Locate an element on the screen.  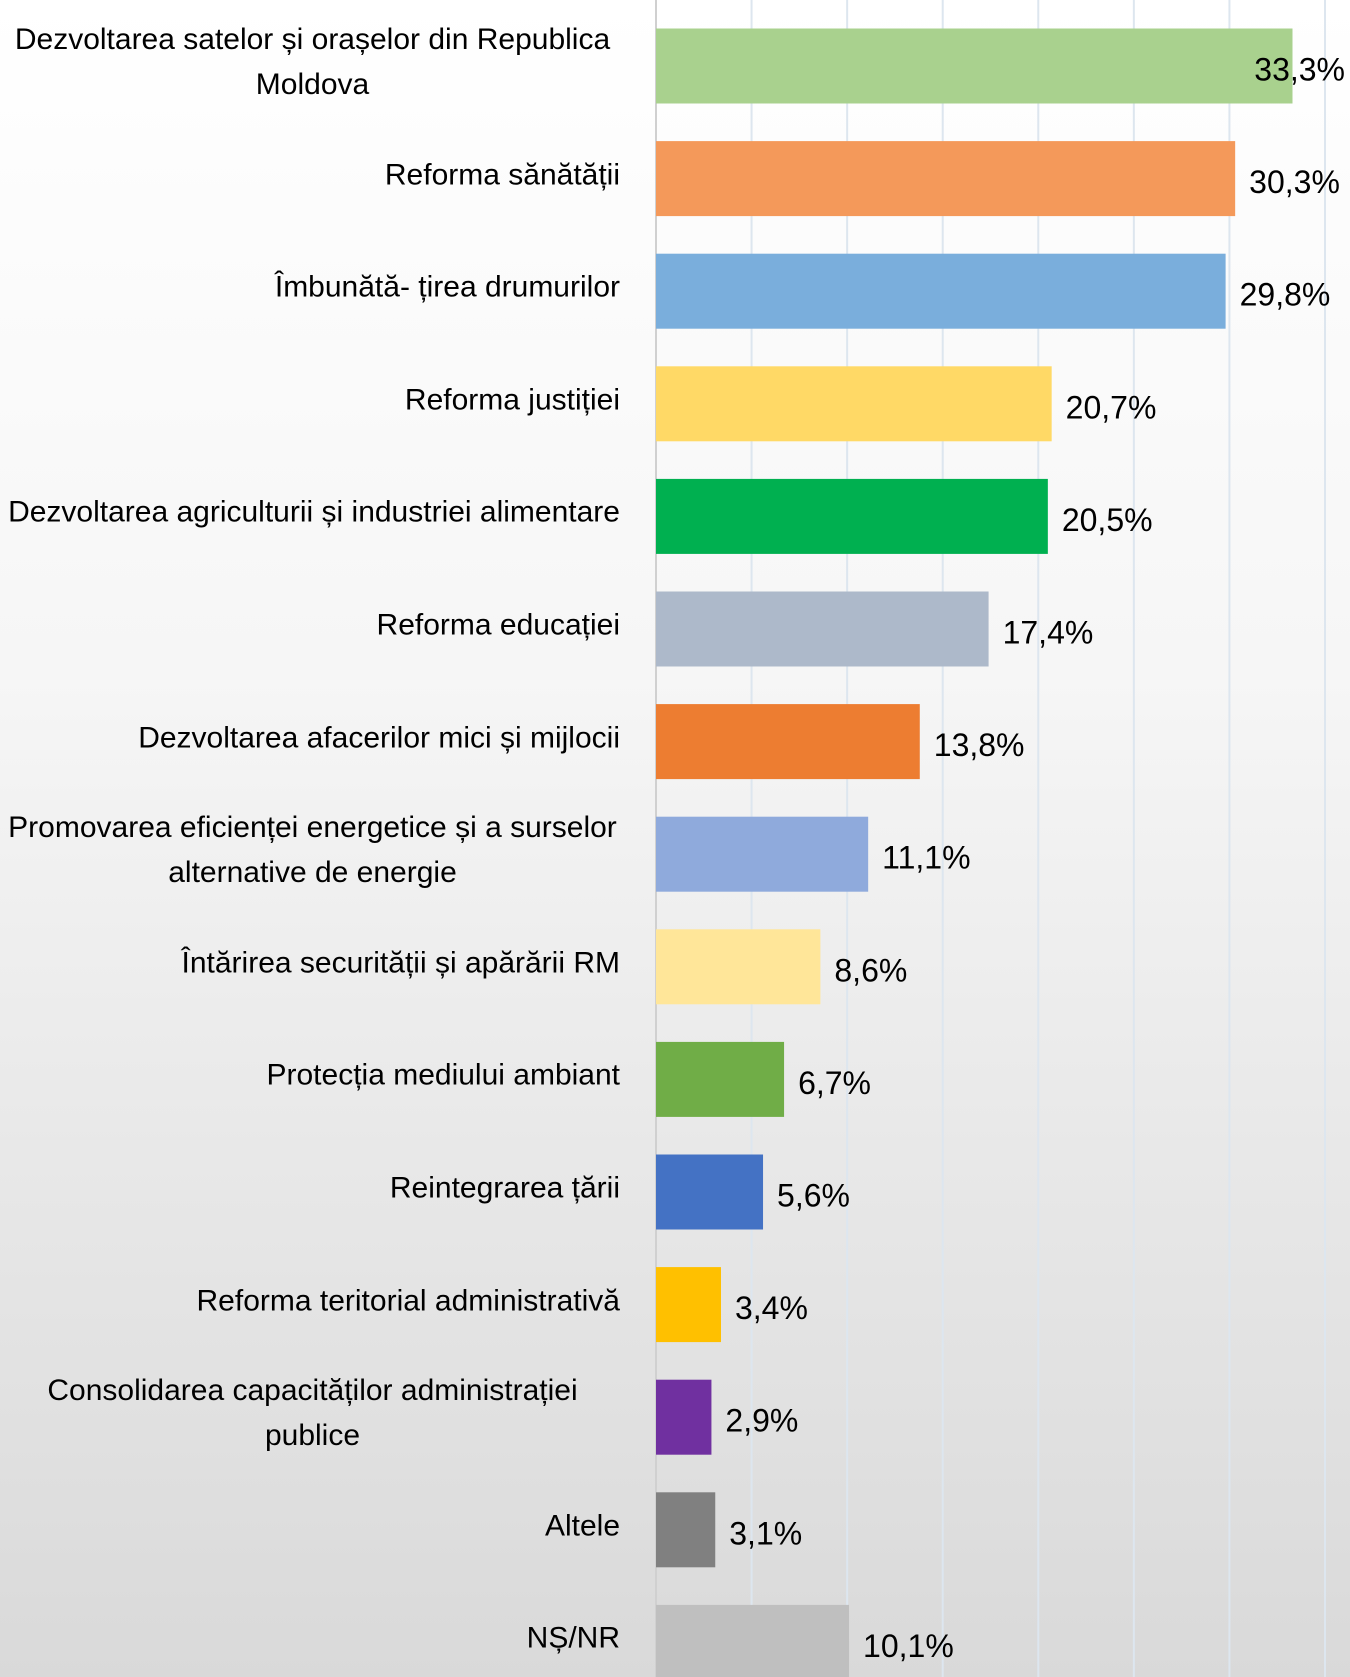
category-label: Reforma educației is located at coordinates (310, 625).